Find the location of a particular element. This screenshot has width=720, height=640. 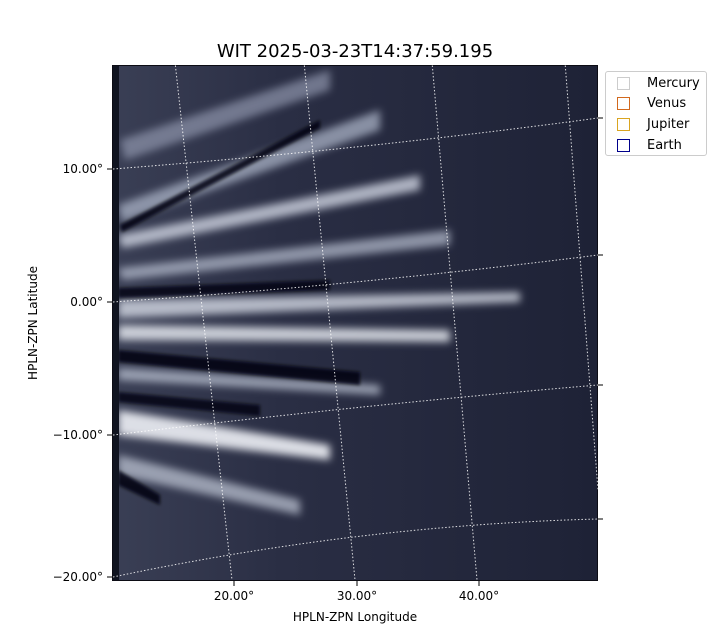

legend-label: Mercury is located at coordinates (673, 83).